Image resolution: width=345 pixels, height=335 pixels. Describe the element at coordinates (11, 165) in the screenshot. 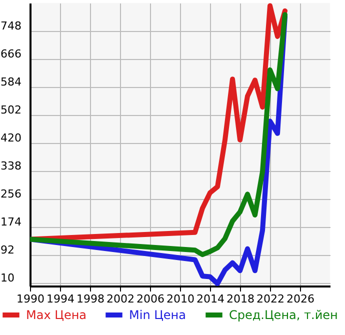

I see `y-tick-label: 338` at that location.